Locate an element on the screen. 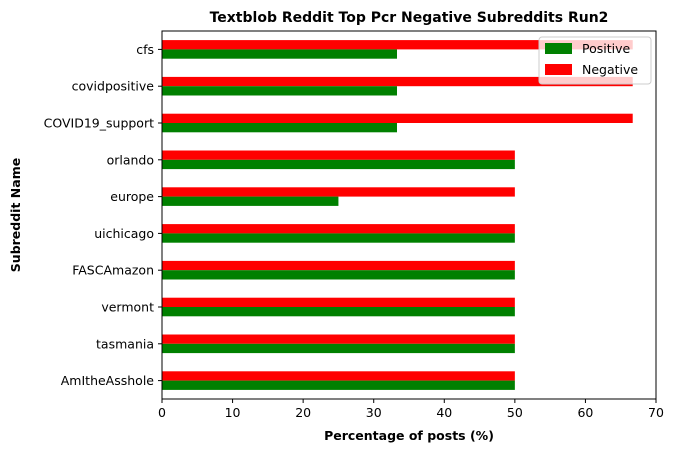 Image resolution: width=676 pixels, height=453 pixels. legend-swatch-positive is located at coordinates (558, 48).